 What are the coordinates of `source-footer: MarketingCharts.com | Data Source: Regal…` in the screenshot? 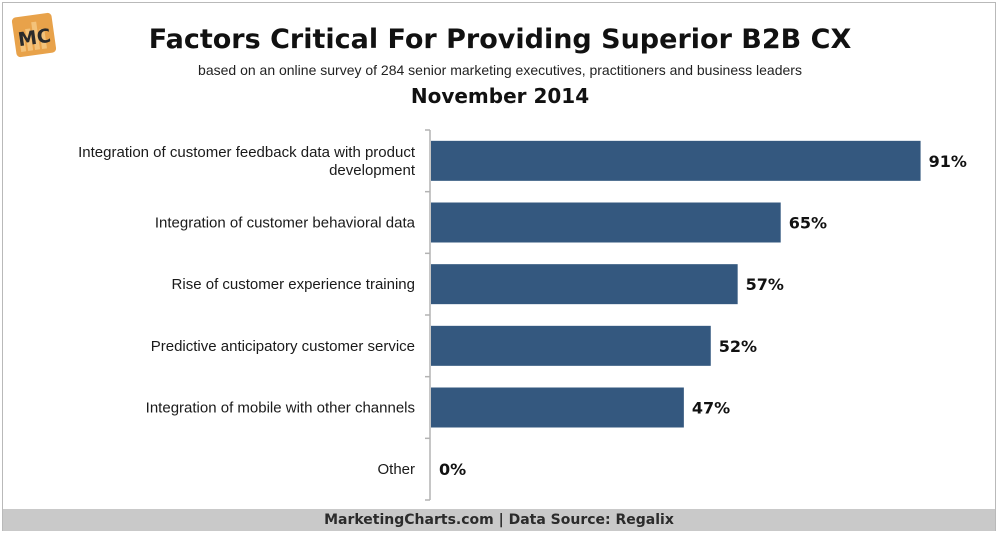 It's located at (499, 520).